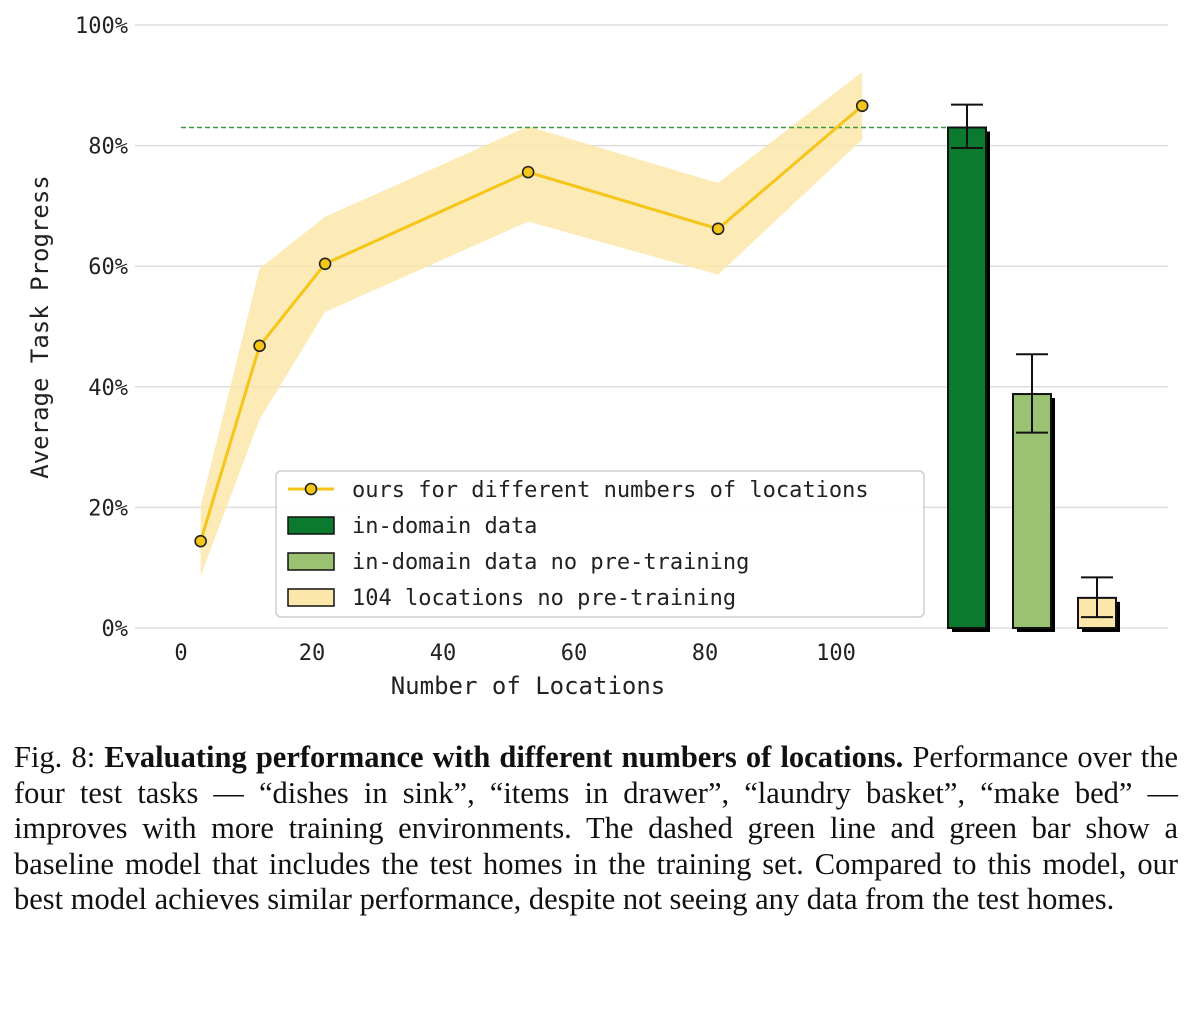 The width and height of the screenshot is (1188, 1010). What do you see at coordinates (180, 653) in the screenshot?
I see `x-tick-label: 0` at bounding box center [180, 653].